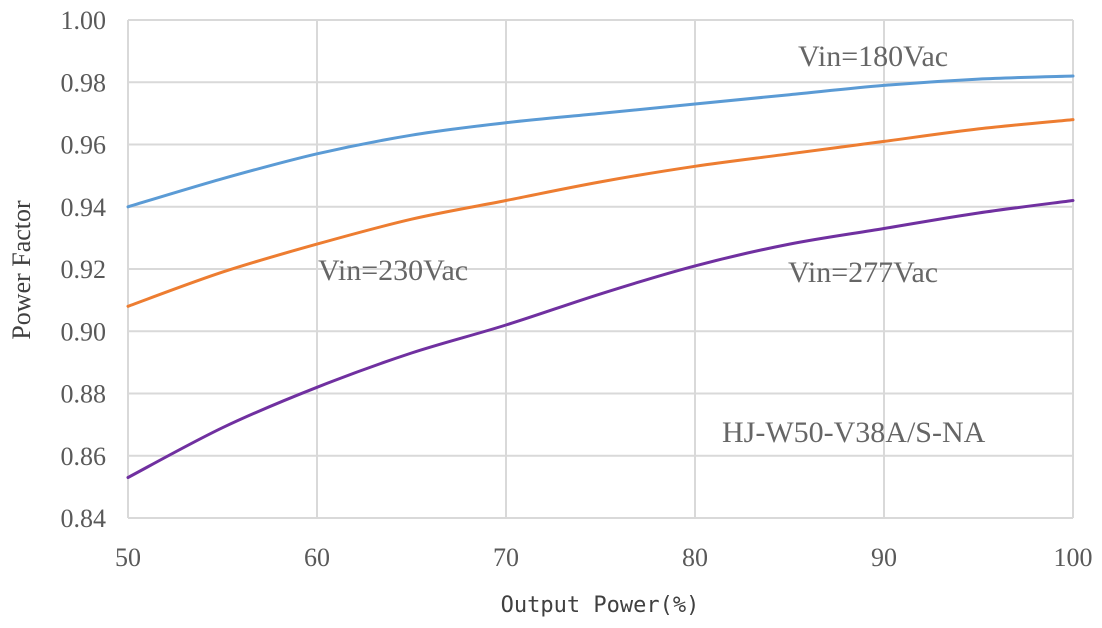 The image size is (1102, 628). What do you see at coordinates (84, 518) in the screenshot?
I see `y-tick-label: 0.84` at bounding box center [84, 518].